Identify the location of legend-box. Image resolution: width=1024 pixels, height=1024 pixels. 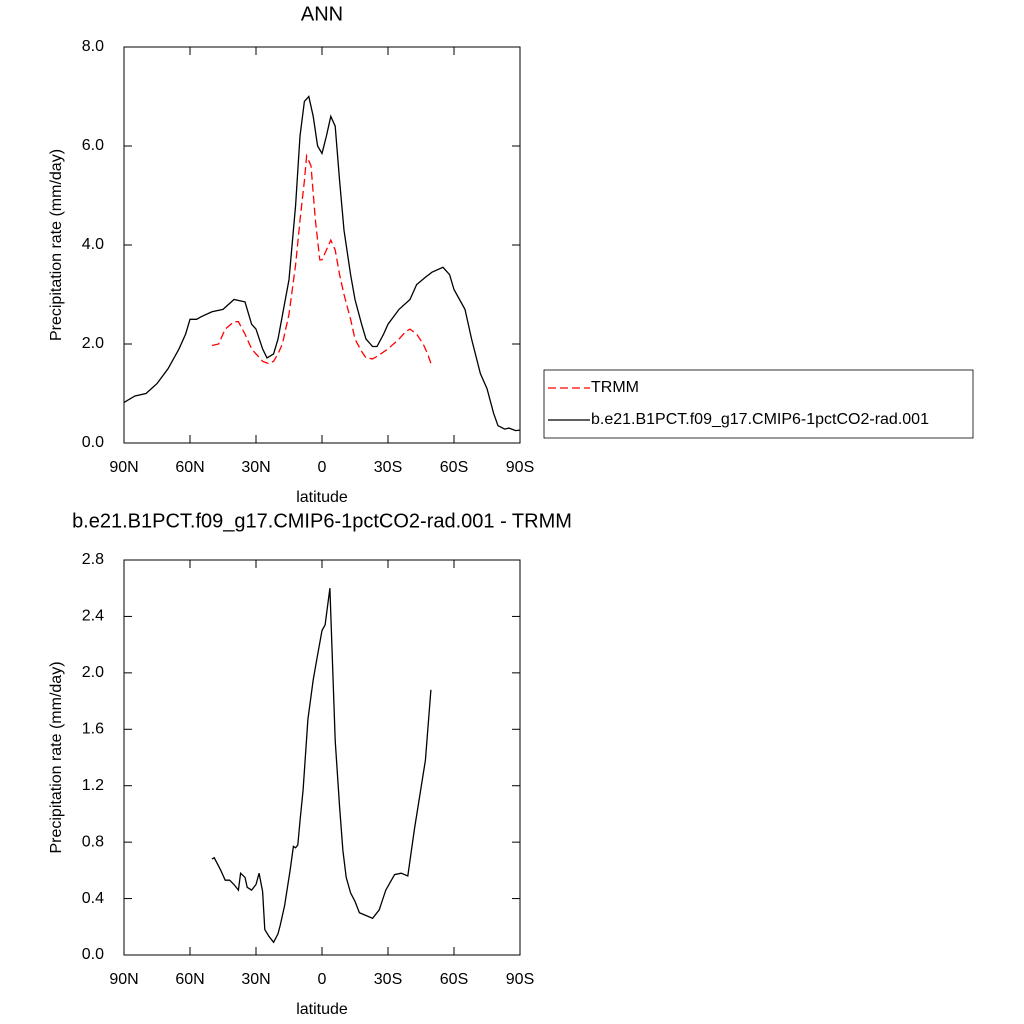
(758, 404).